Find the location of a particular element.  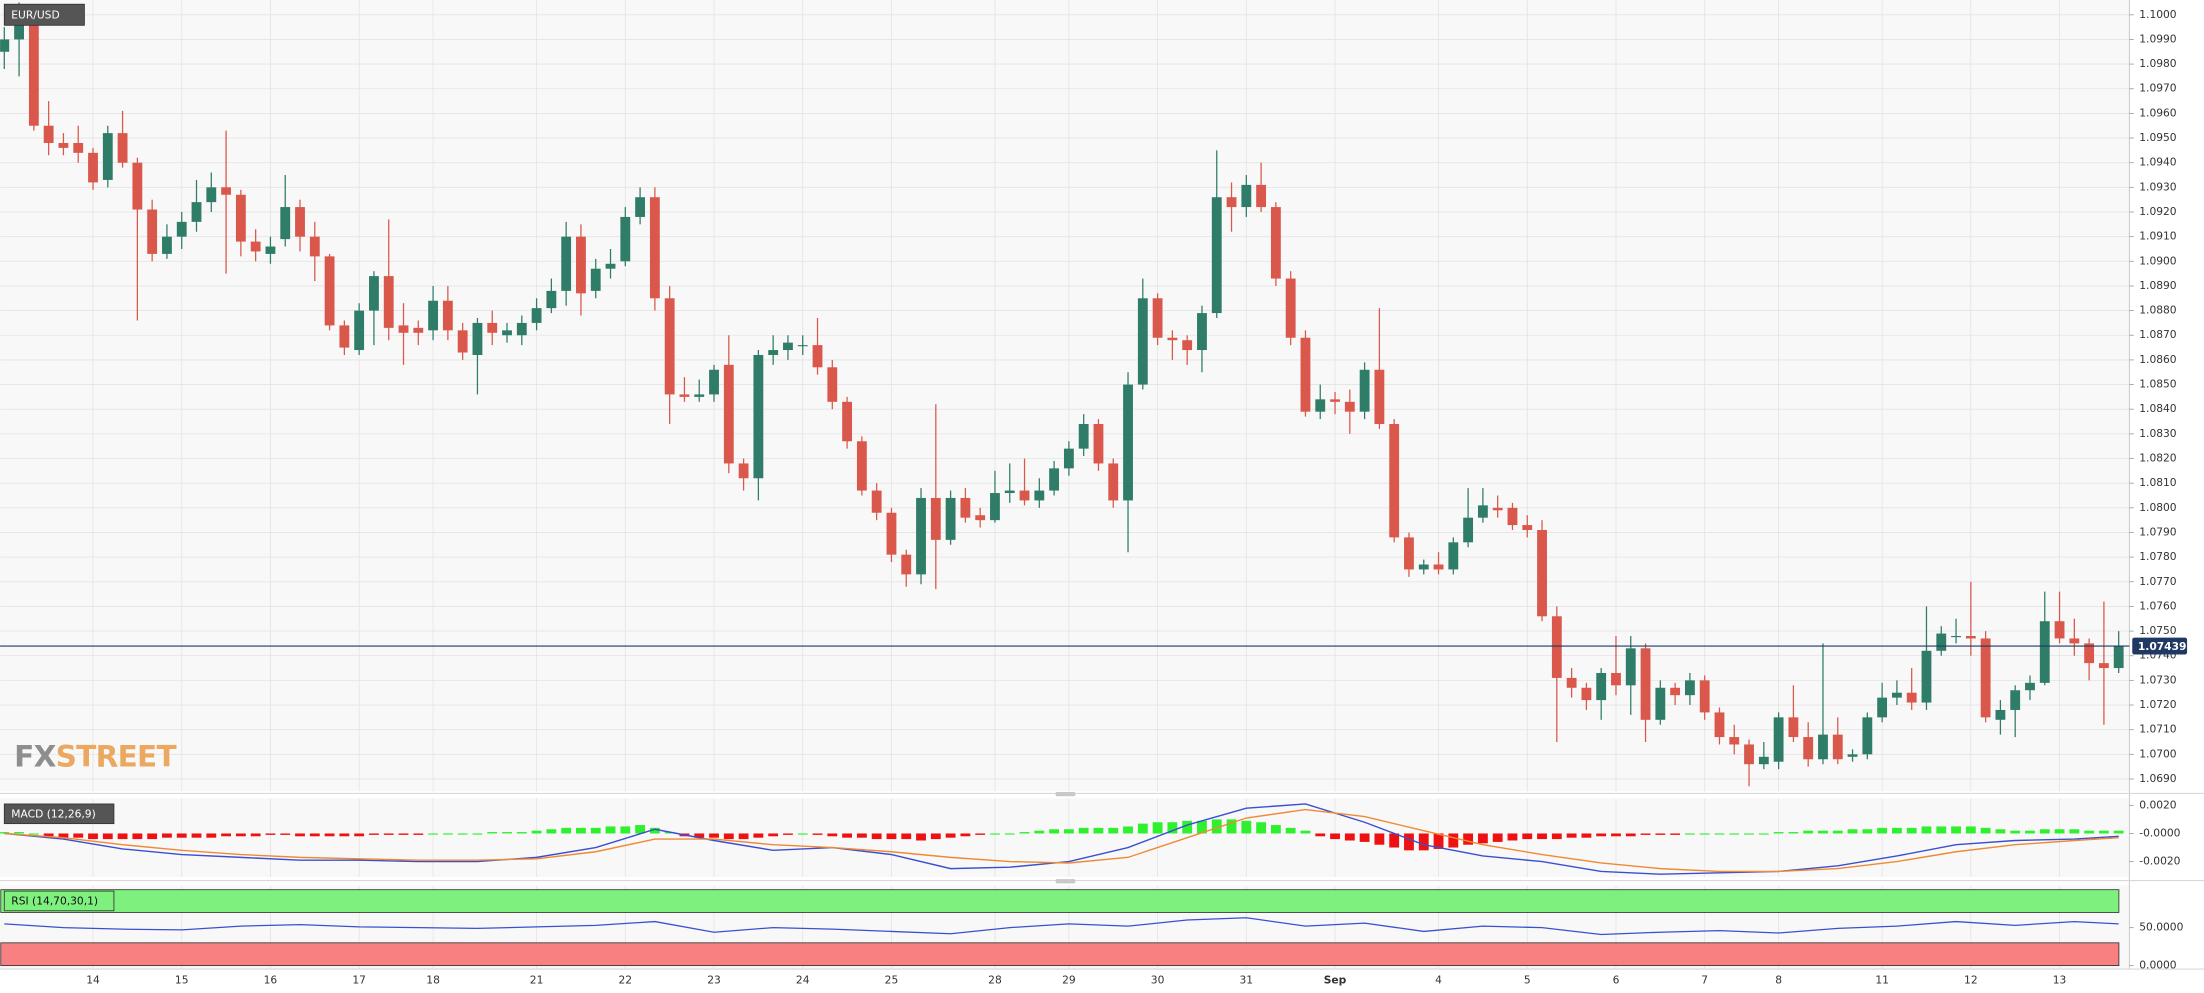

y-tick-label: 1.0960 is located at coordinates (2158, 112).